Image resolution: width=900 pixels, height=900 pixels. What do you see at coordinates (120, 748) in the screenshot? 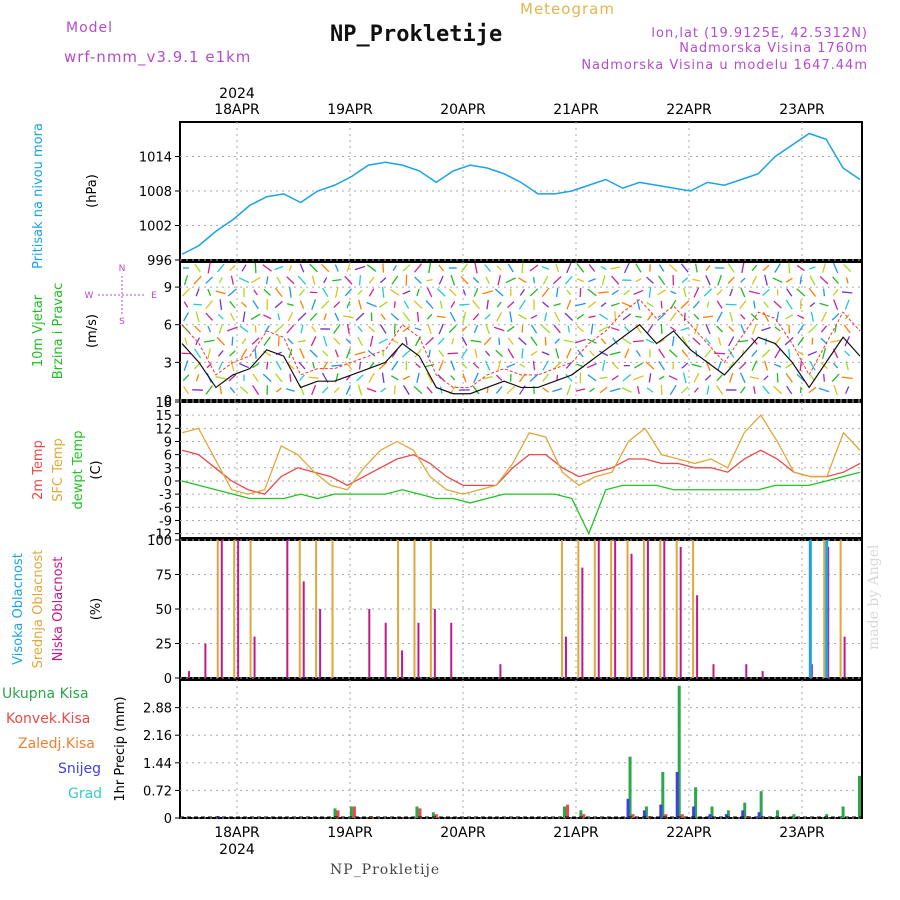
I see `precip-axis-title: 1hr Precip (mm)` at bounding box center [120, 748].